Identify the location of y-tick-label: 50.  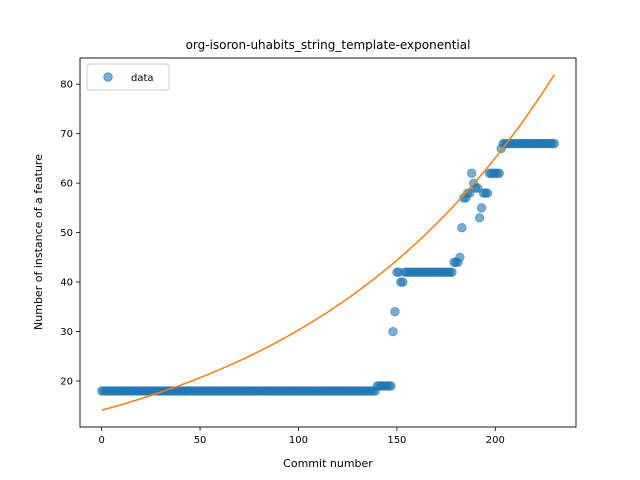
(66, 233).